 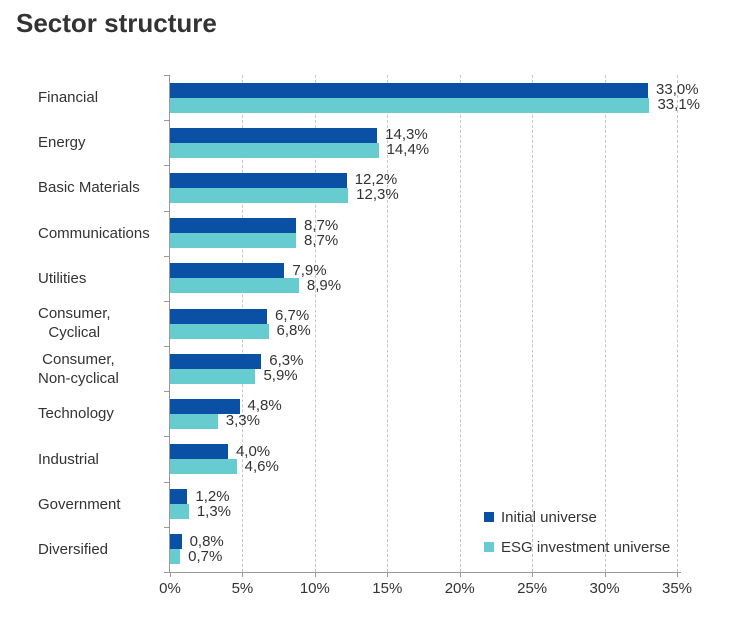 What do you see at coordinates (78, 368) in the screenshot?
I see `category-label-text: Consumer, Non-cyclical` at bounding box center [78, 368].